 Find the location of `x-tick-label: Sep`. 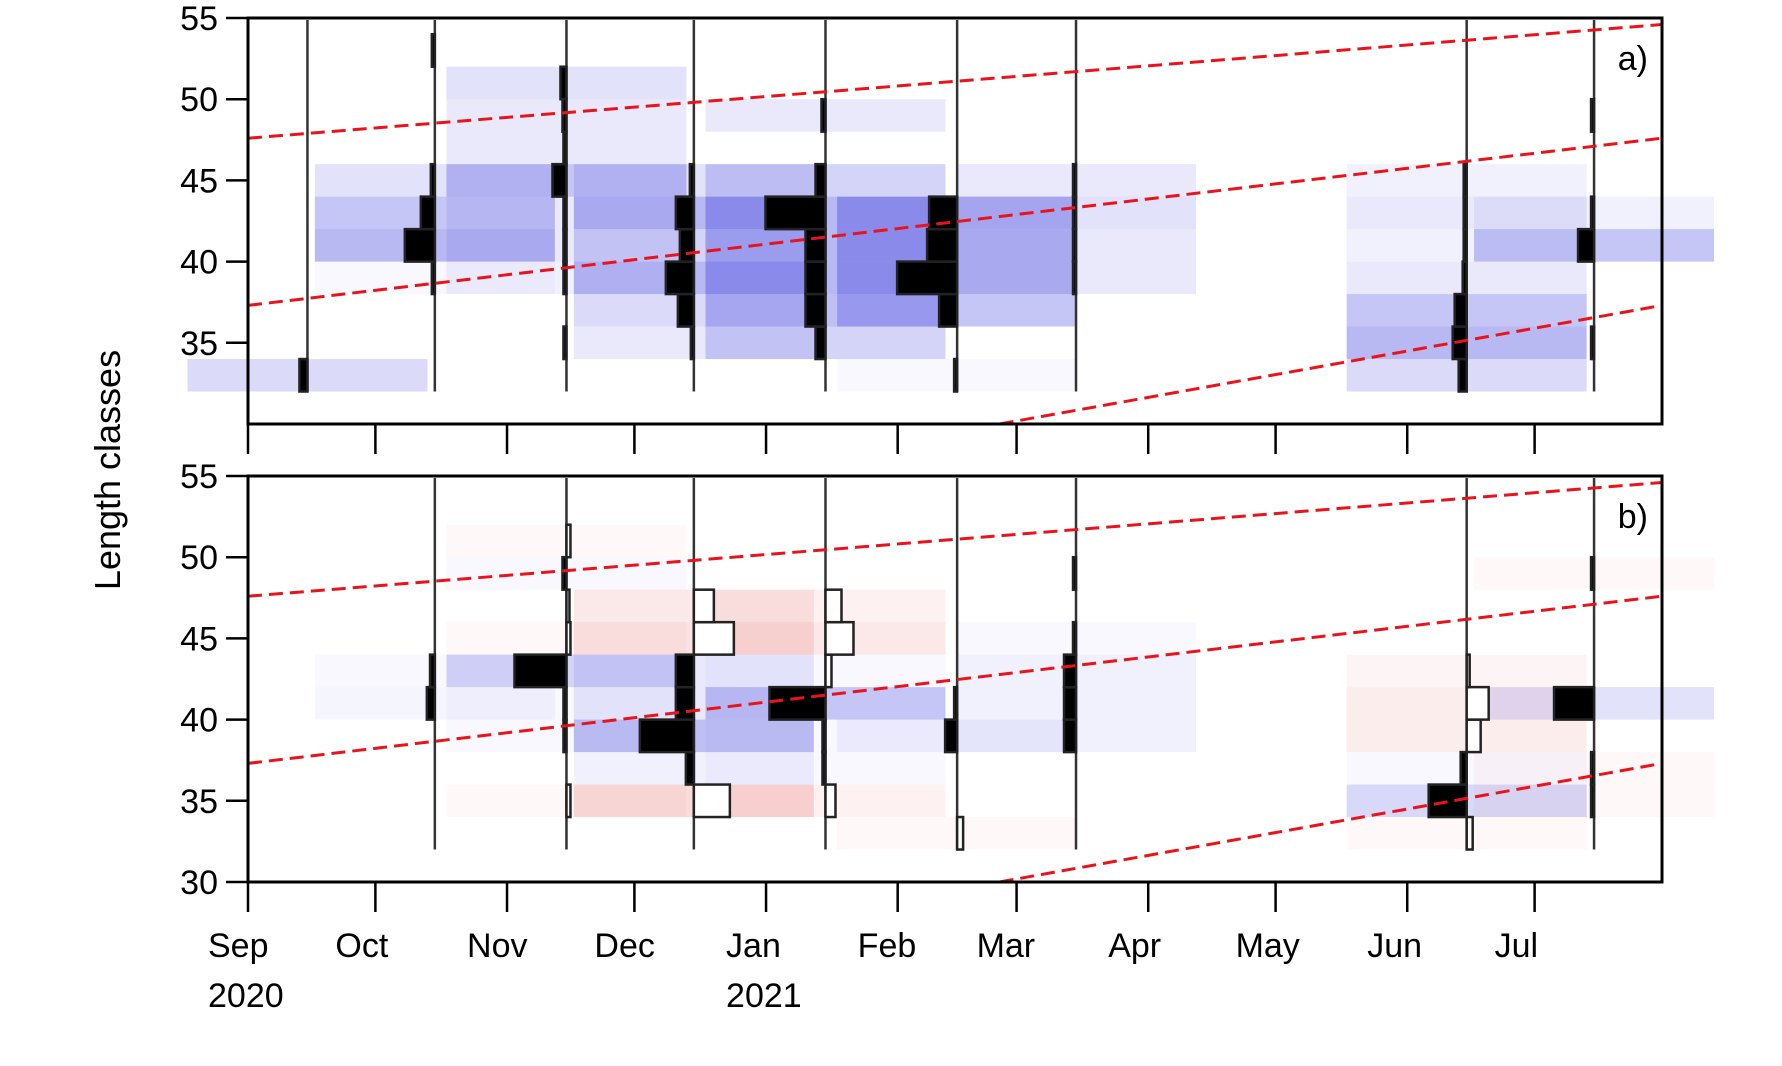

x-tick-label: Sep is located at coordinates (238, 946).